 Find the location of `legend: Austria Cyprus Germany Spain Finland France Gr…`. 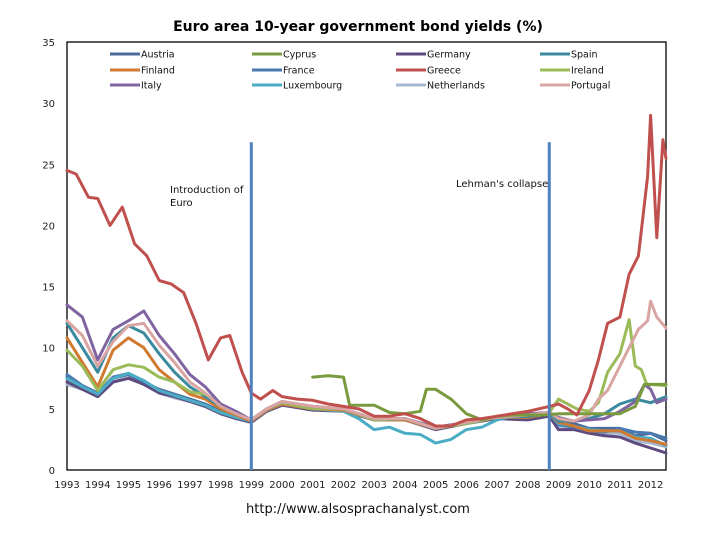

legend: Austria Cyprus Germany Spain Finland France Gr… is located at coordinates (375, 69).